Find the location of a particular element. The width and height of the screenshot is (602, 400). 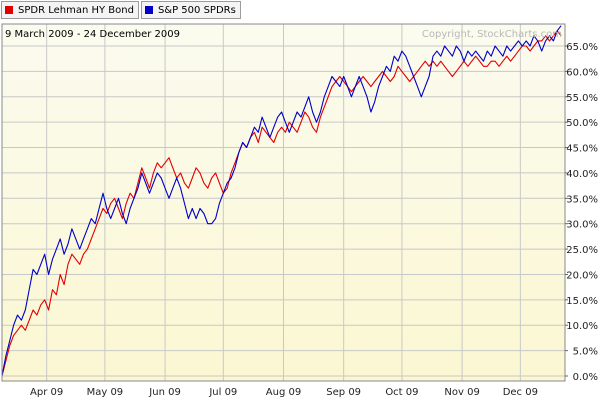

y-tick-label: 25.0% is located at coordinates (582, 250).